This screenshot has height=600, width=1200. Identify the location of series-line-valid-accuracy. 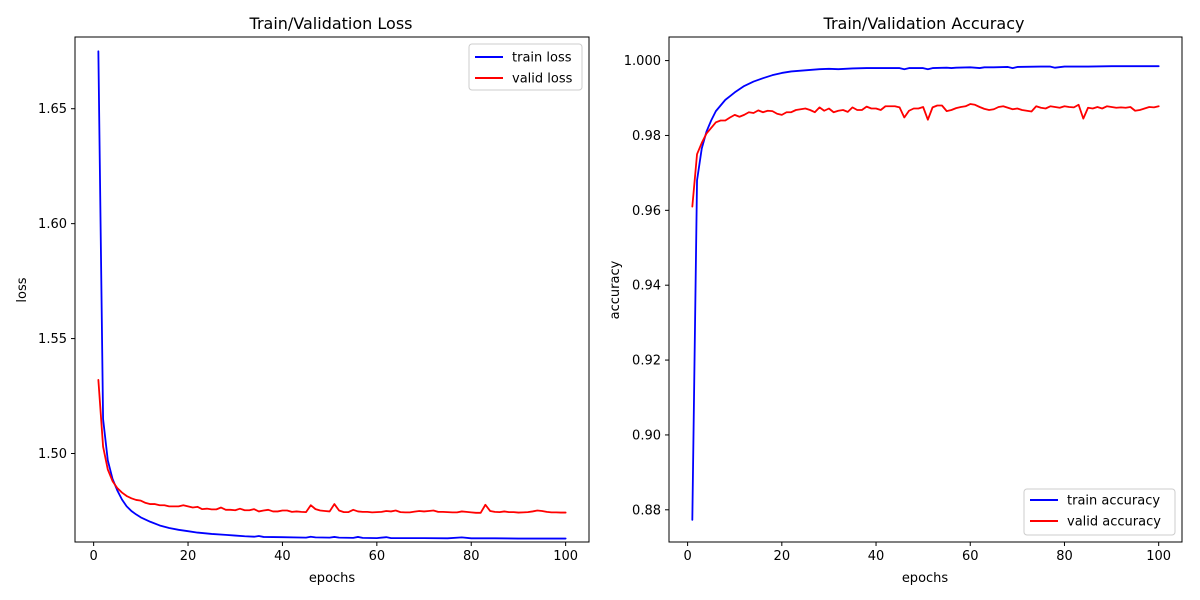
(925, 155).